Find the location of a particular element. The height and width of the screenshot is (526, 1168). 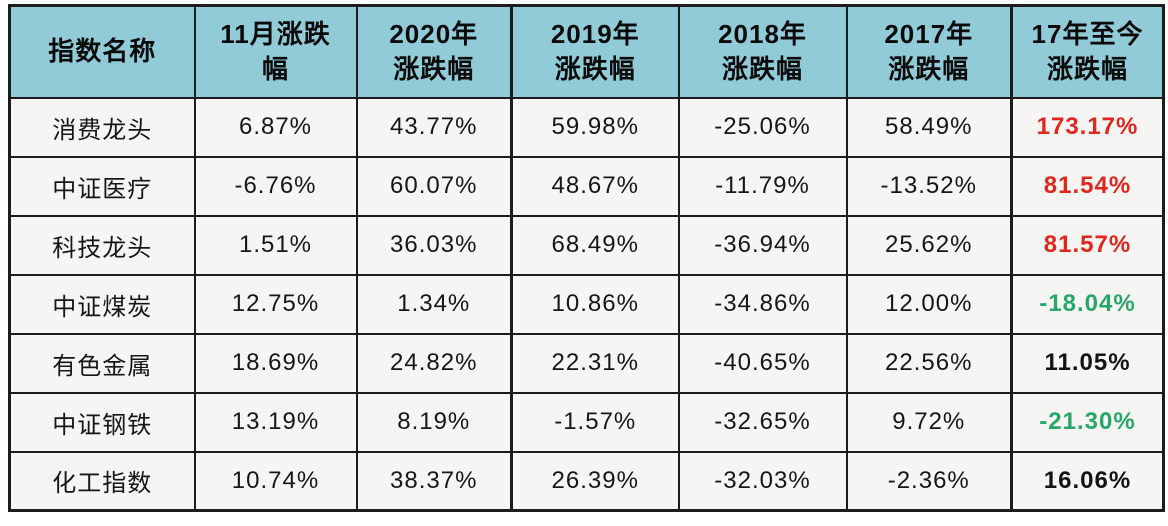

total-cell: 81.54% is located at coordinates (1087, 186).